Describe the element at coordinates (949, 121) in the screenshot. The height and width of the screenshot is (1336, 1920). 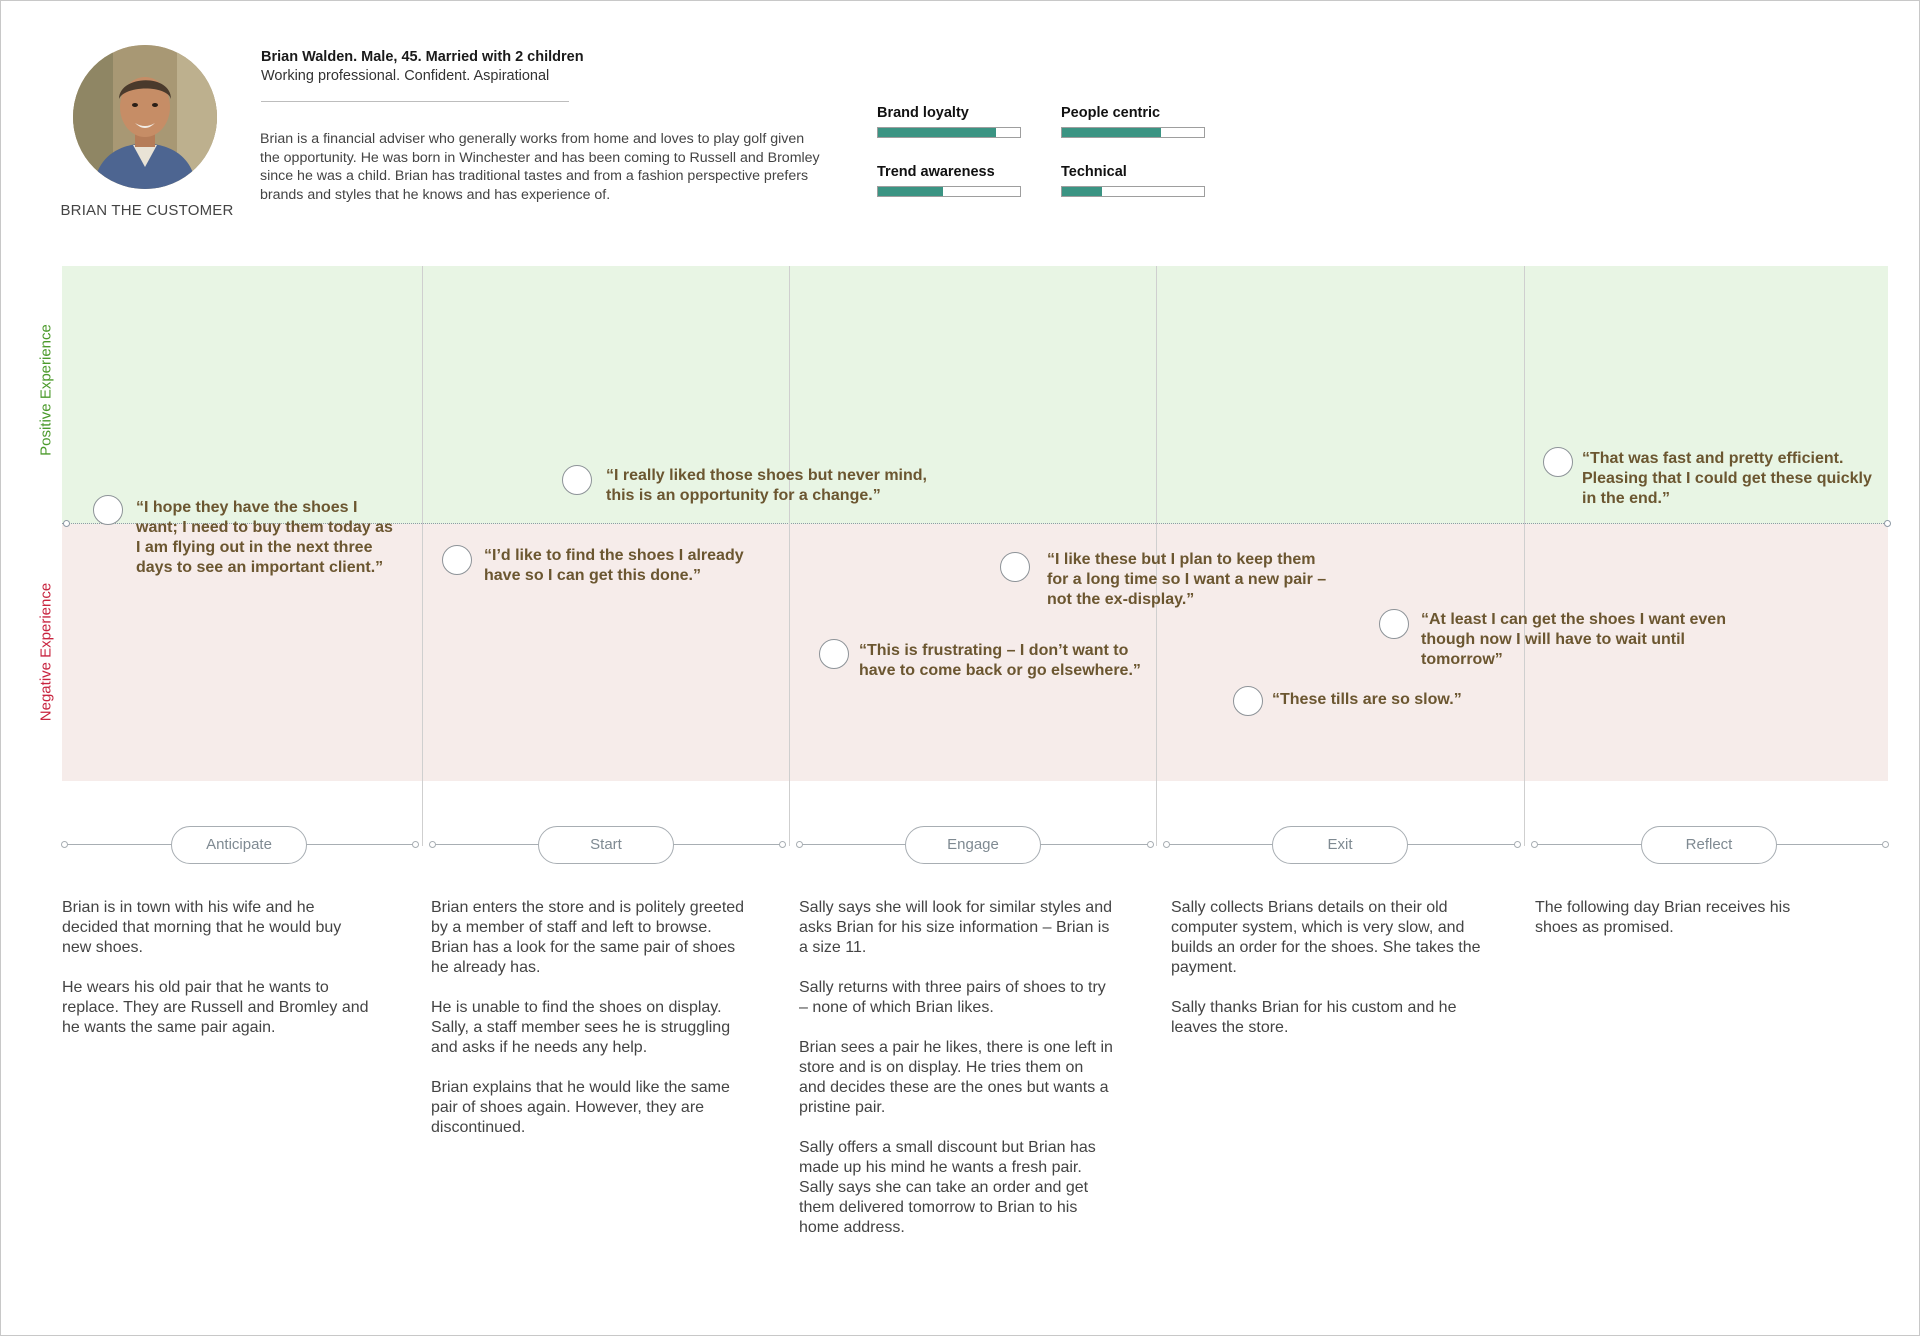
I see `trait-brand-loyalty: Brand loyalty` at that location.